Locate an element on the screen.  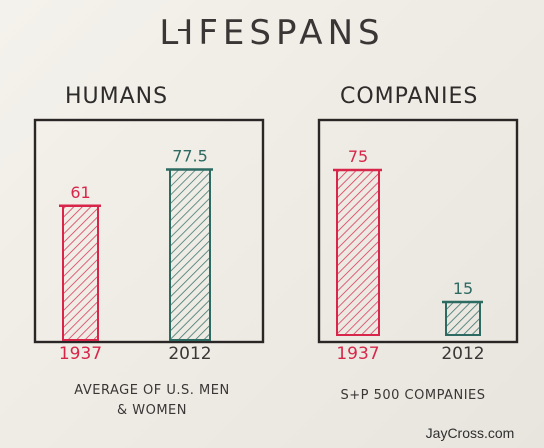
humans-tick-label-1937: 1937 is located at coordinates (80, 354).